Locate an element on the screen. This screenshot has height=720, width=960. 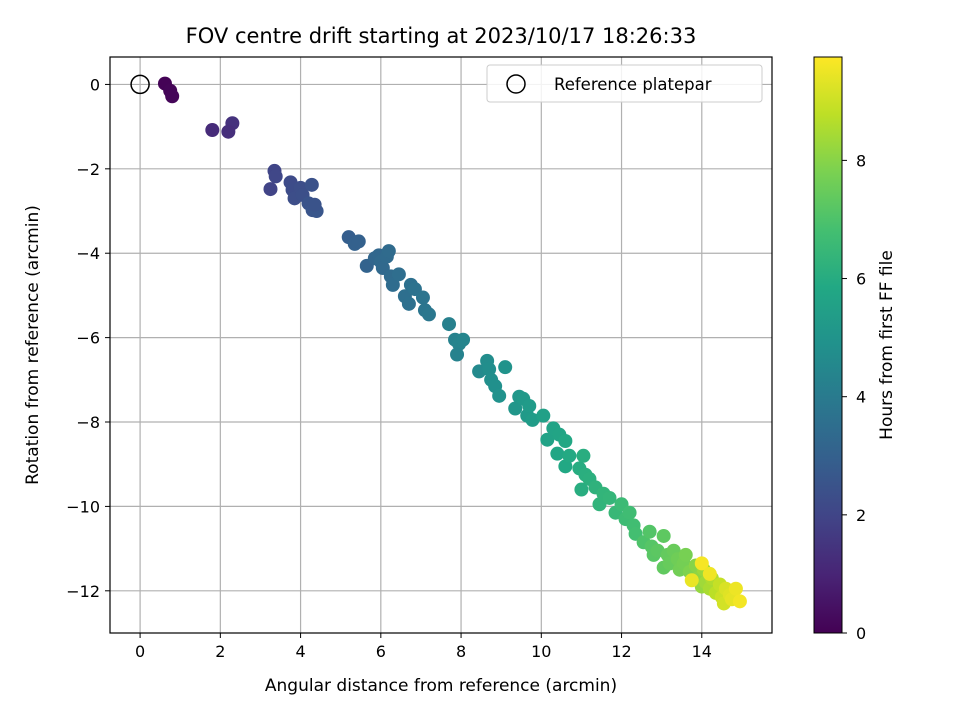
x-tick-label: 6 is located at coordinates (381, 651).